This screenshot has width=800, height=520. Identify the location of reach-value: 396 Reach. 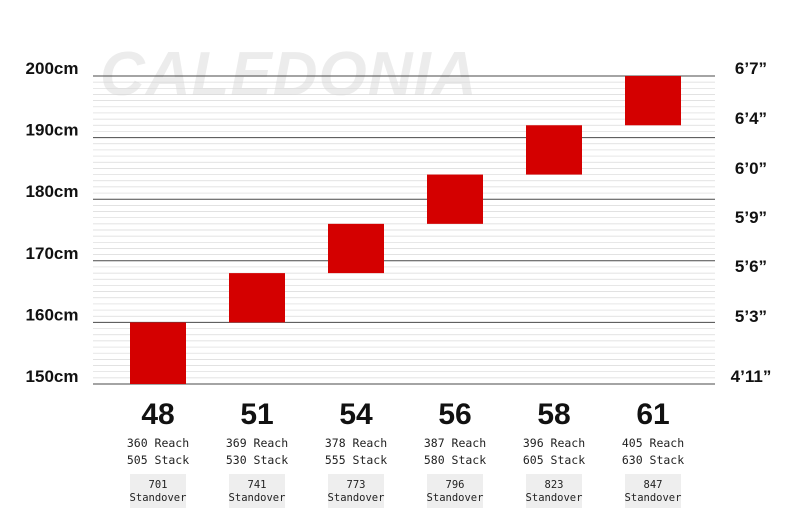
(554, 443).